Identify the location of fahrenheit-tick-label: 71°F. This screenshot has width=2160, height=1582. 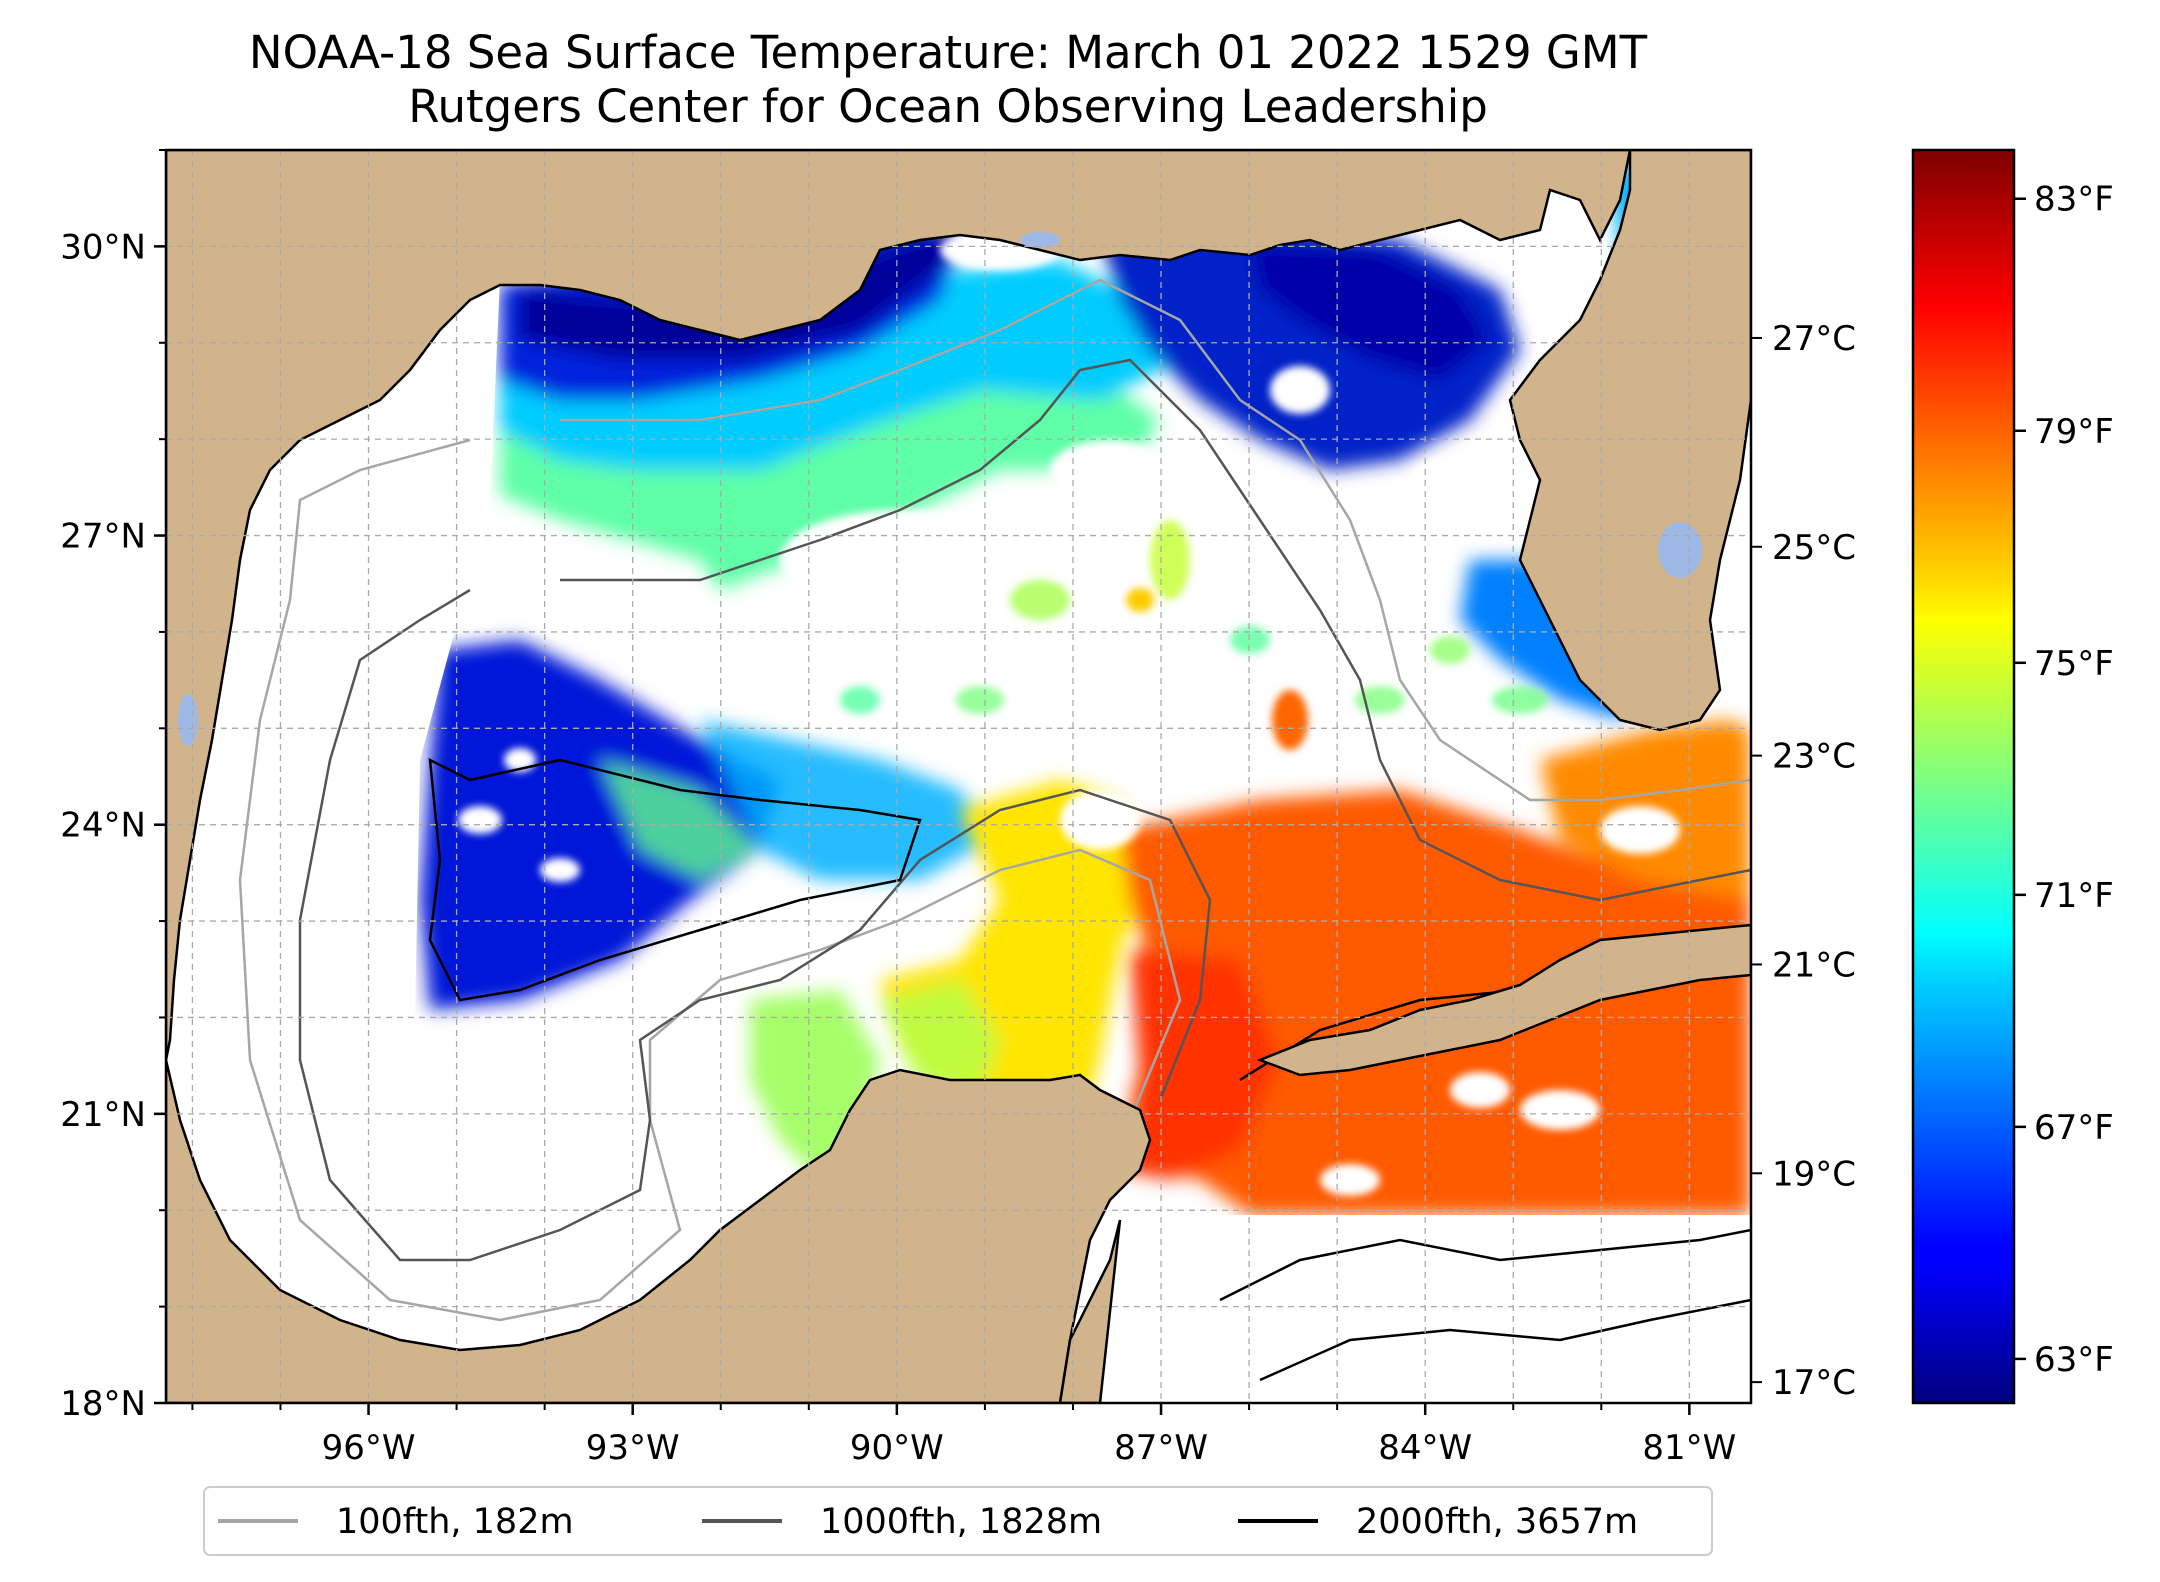
(2074, 896).